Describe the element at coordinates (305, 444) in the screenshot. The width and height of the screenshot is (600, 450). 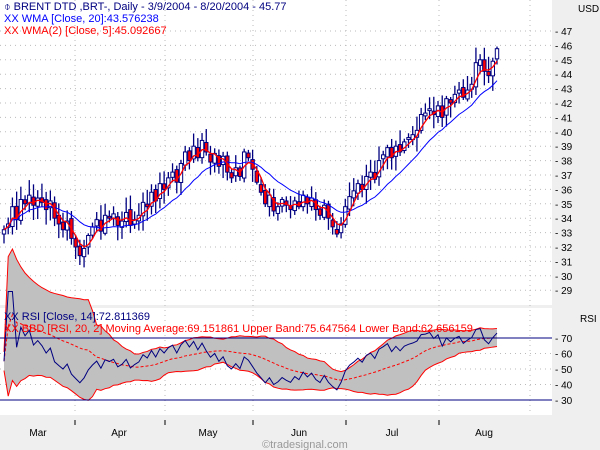
I see `watermark: ©tradesignal.com` at that location.